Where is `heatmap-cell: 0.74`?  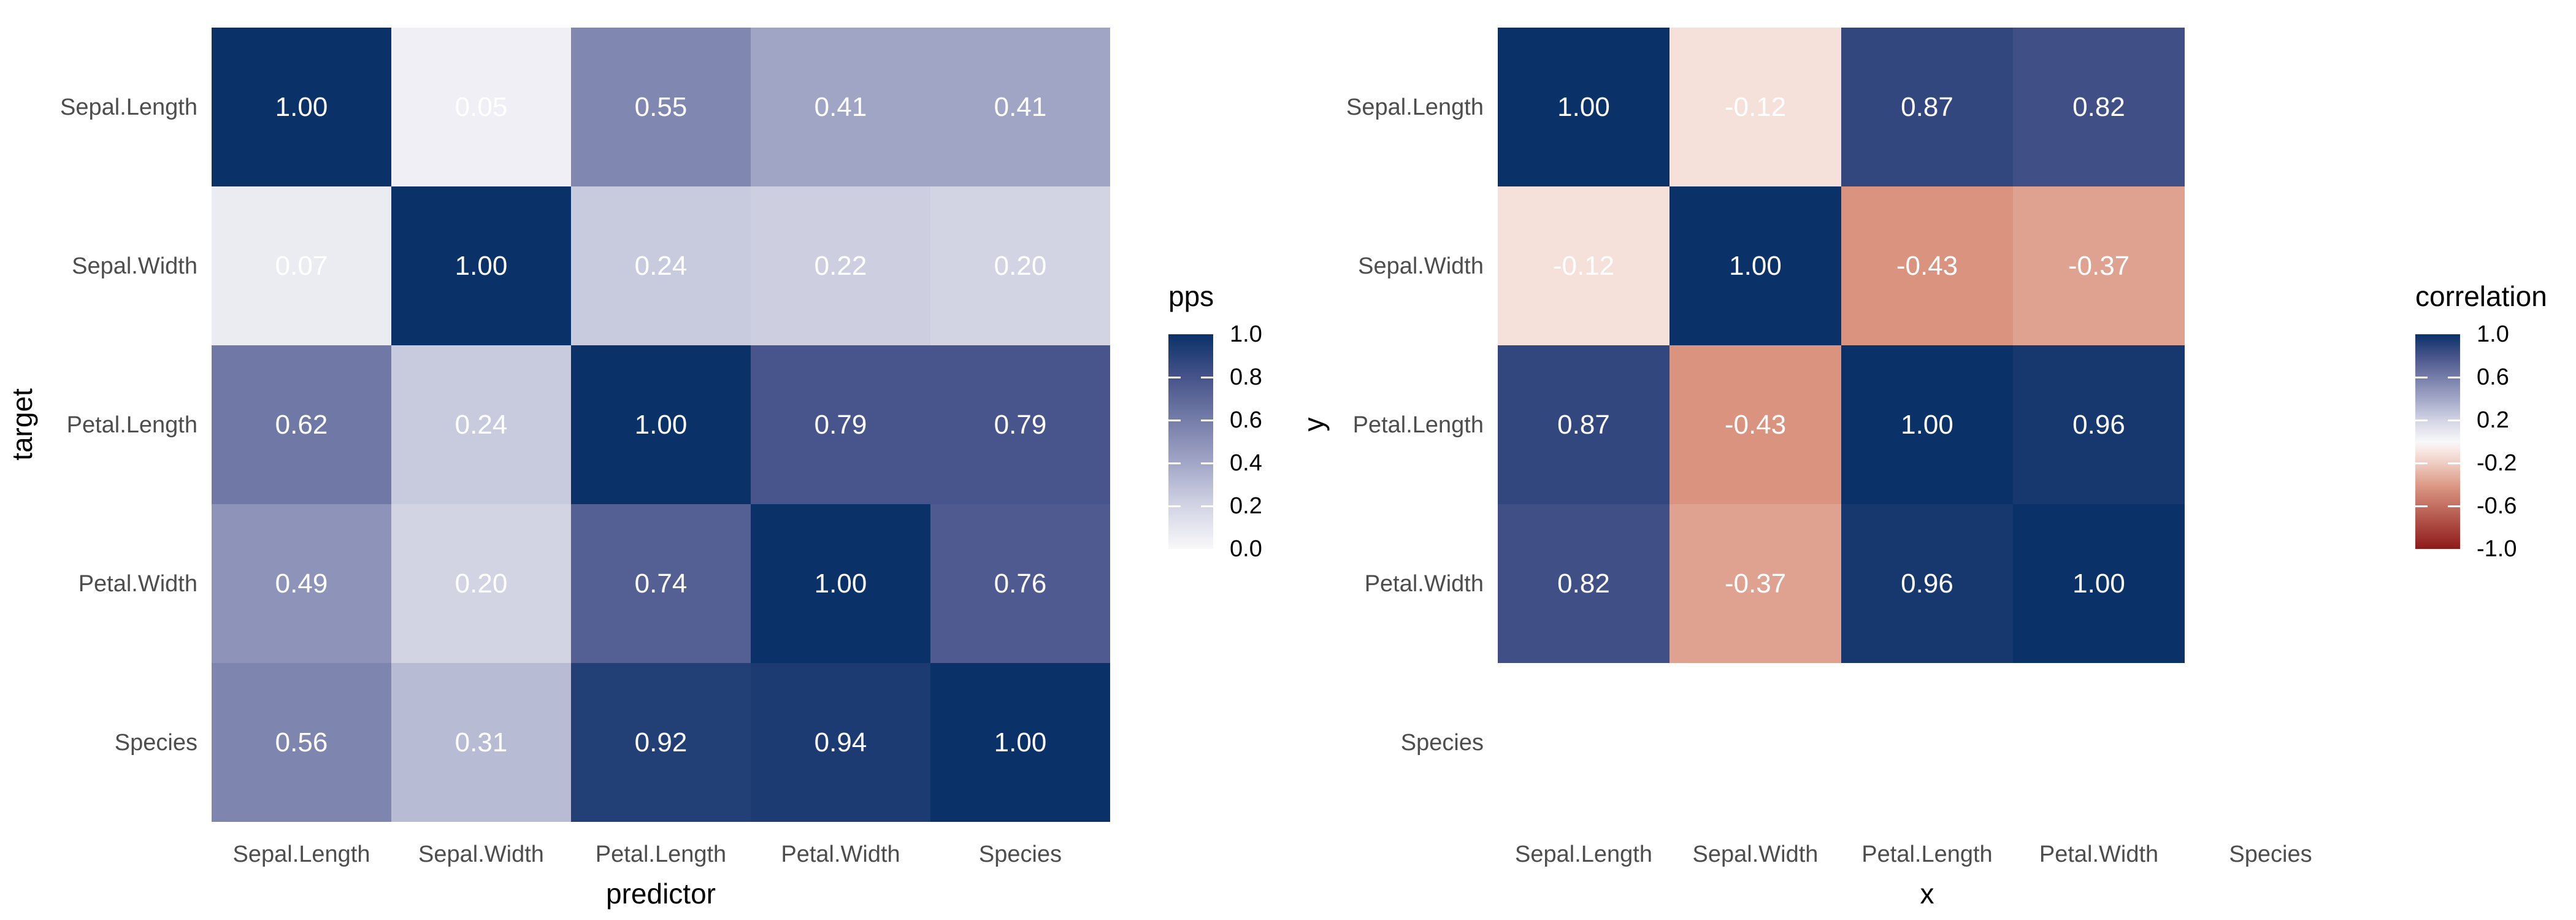
heatmap-cell: 0.74 is located at coordinates (661, 583).